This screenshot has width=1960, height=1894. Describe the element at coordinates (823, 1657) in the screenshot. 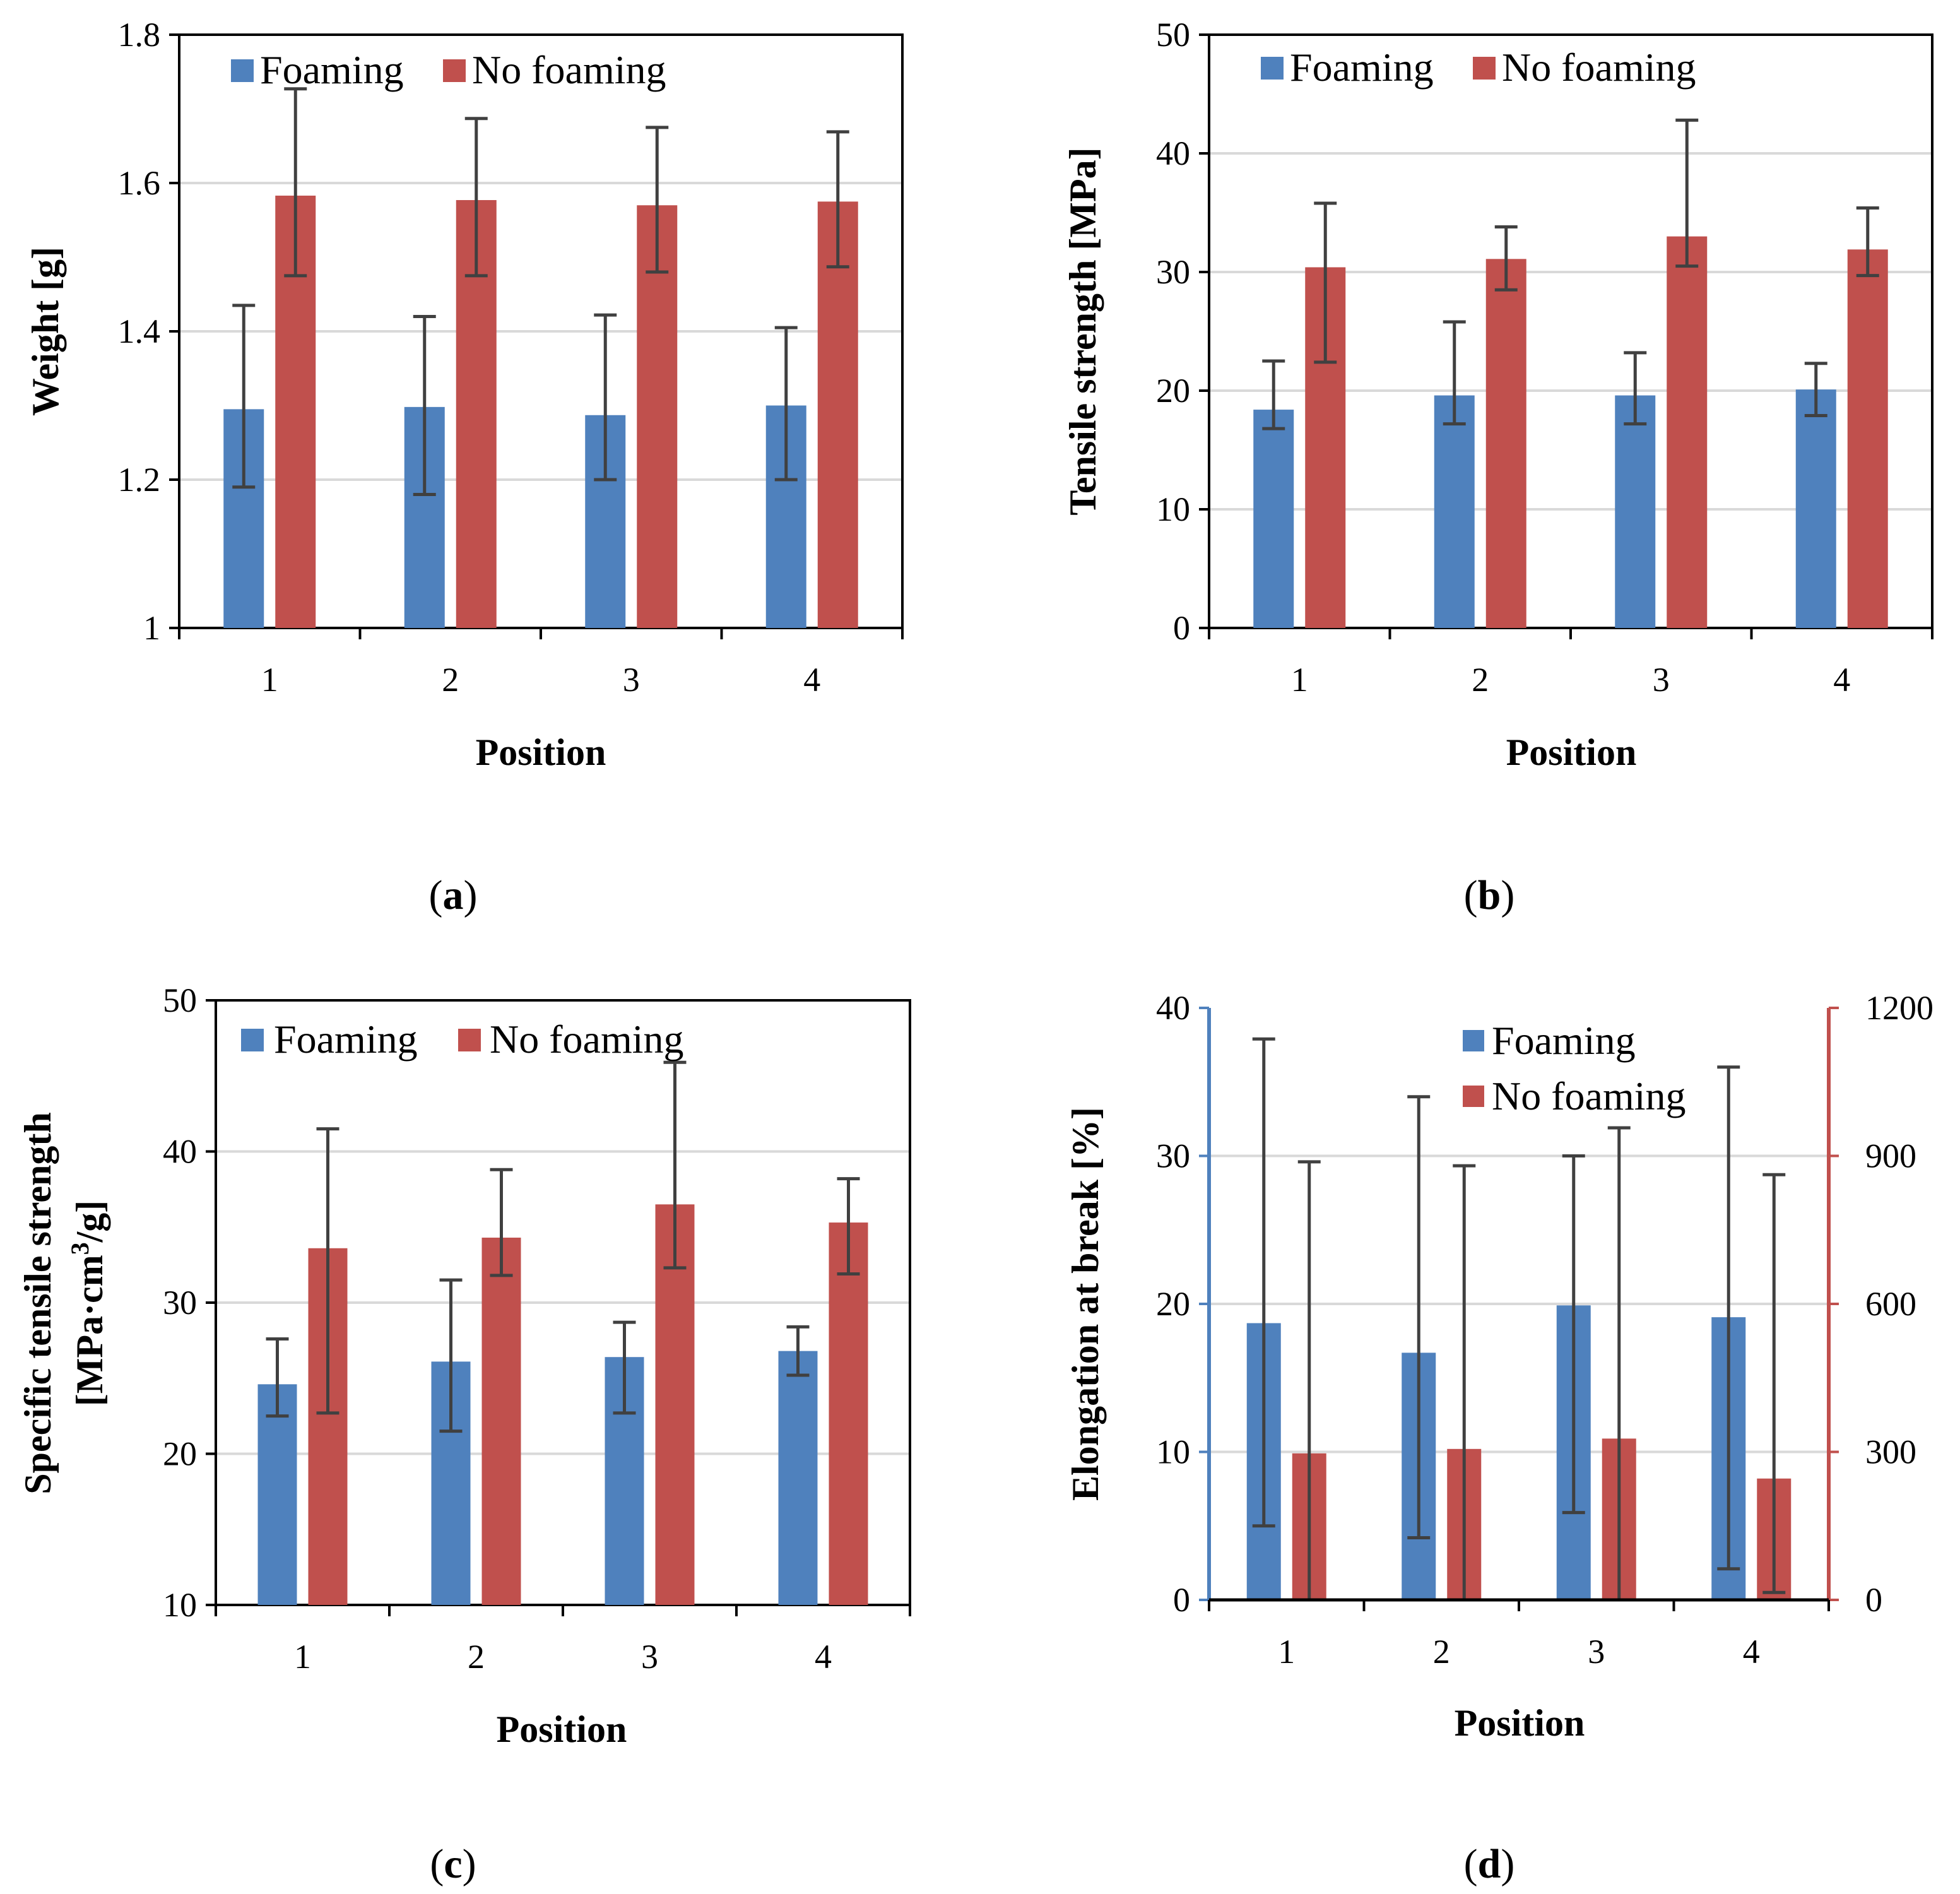

I see `chart-c-x-tick-label: 4` at that location.